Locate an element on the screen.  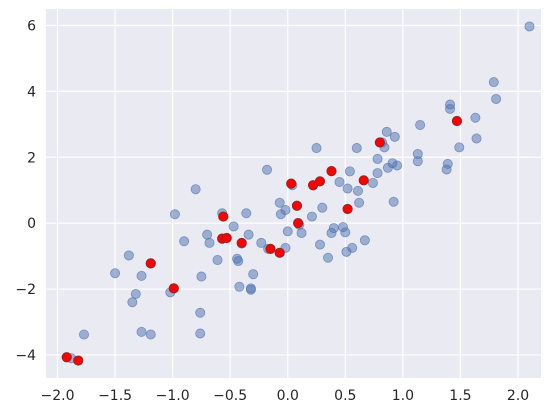
x-tick-label: −1.5 is located at coordinates (115, 396).